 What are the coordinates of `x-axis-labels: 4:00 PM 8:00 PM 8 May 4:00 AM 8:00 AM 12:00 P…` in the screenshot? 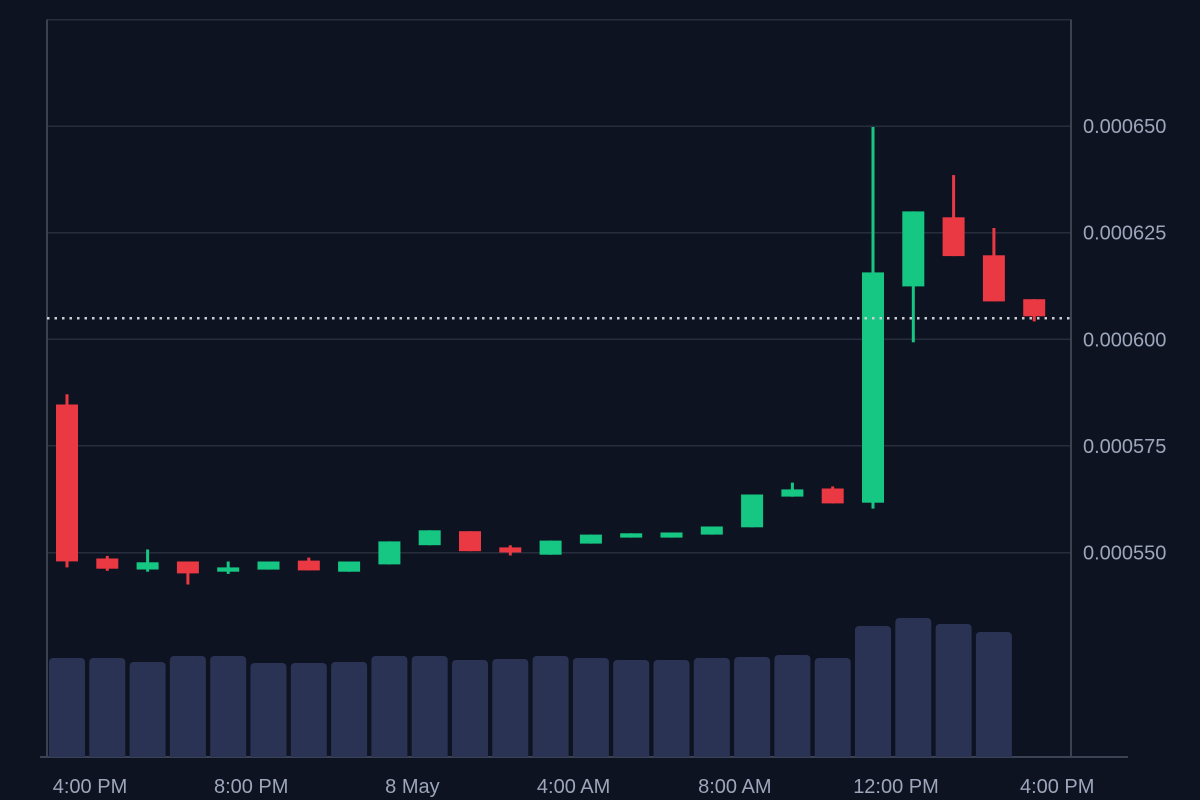 It's located at (574, 787).